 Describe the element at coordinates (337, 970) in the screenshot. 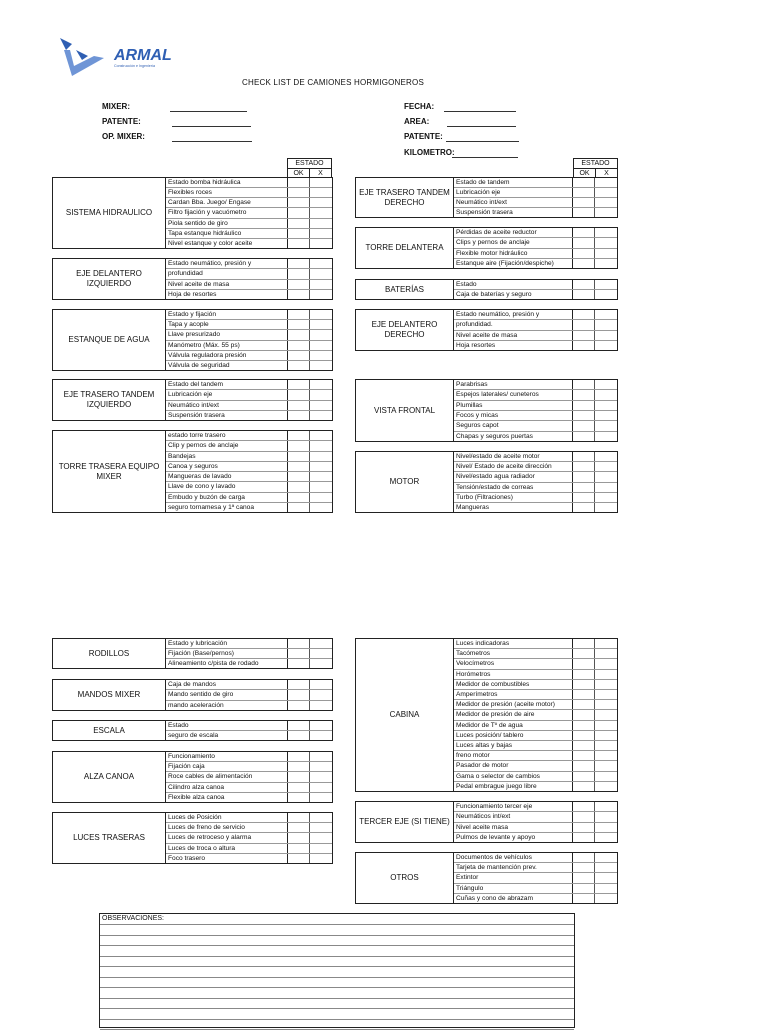

I see `observaciones-box: OBSERVACIONES:` at that location.